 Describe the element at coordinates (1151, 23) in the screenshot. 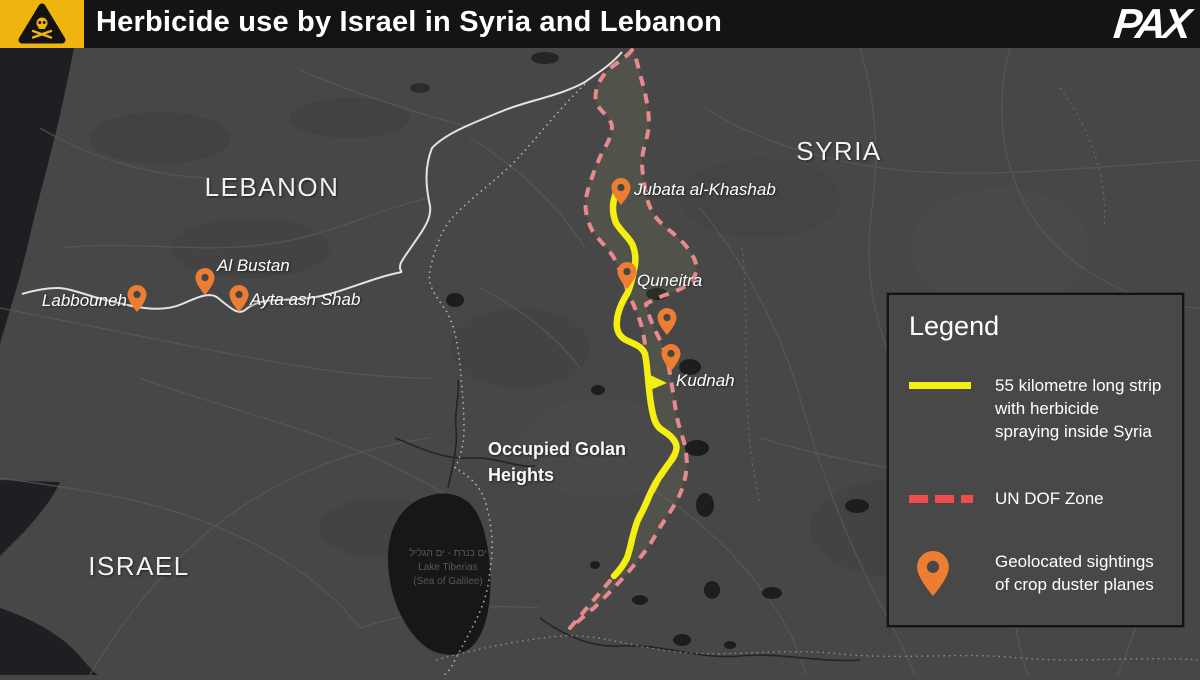

I see `pax-logo: PAX` at that location.